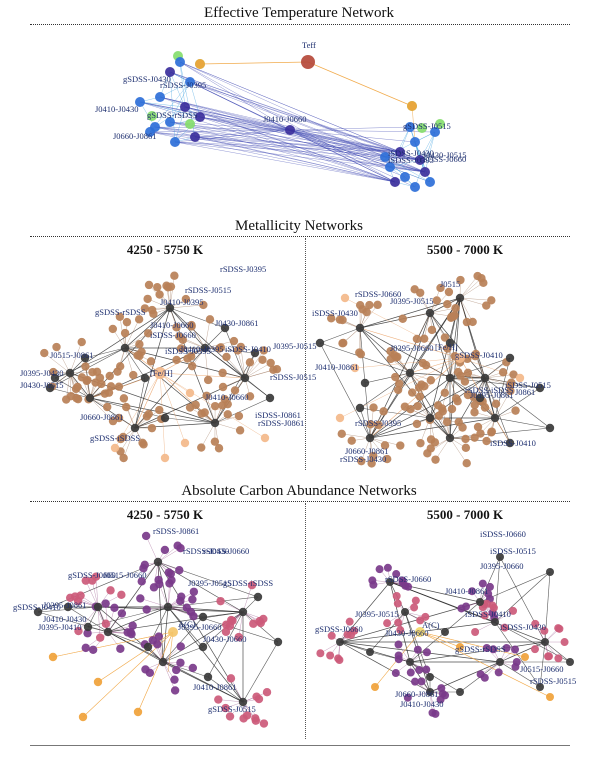 This screenshot has height=765, width=598. What do you see at coordinates (335, 313) in the screenshot?
I see `node-label: iSDSS-J0430` at bounding box center [335, 313].